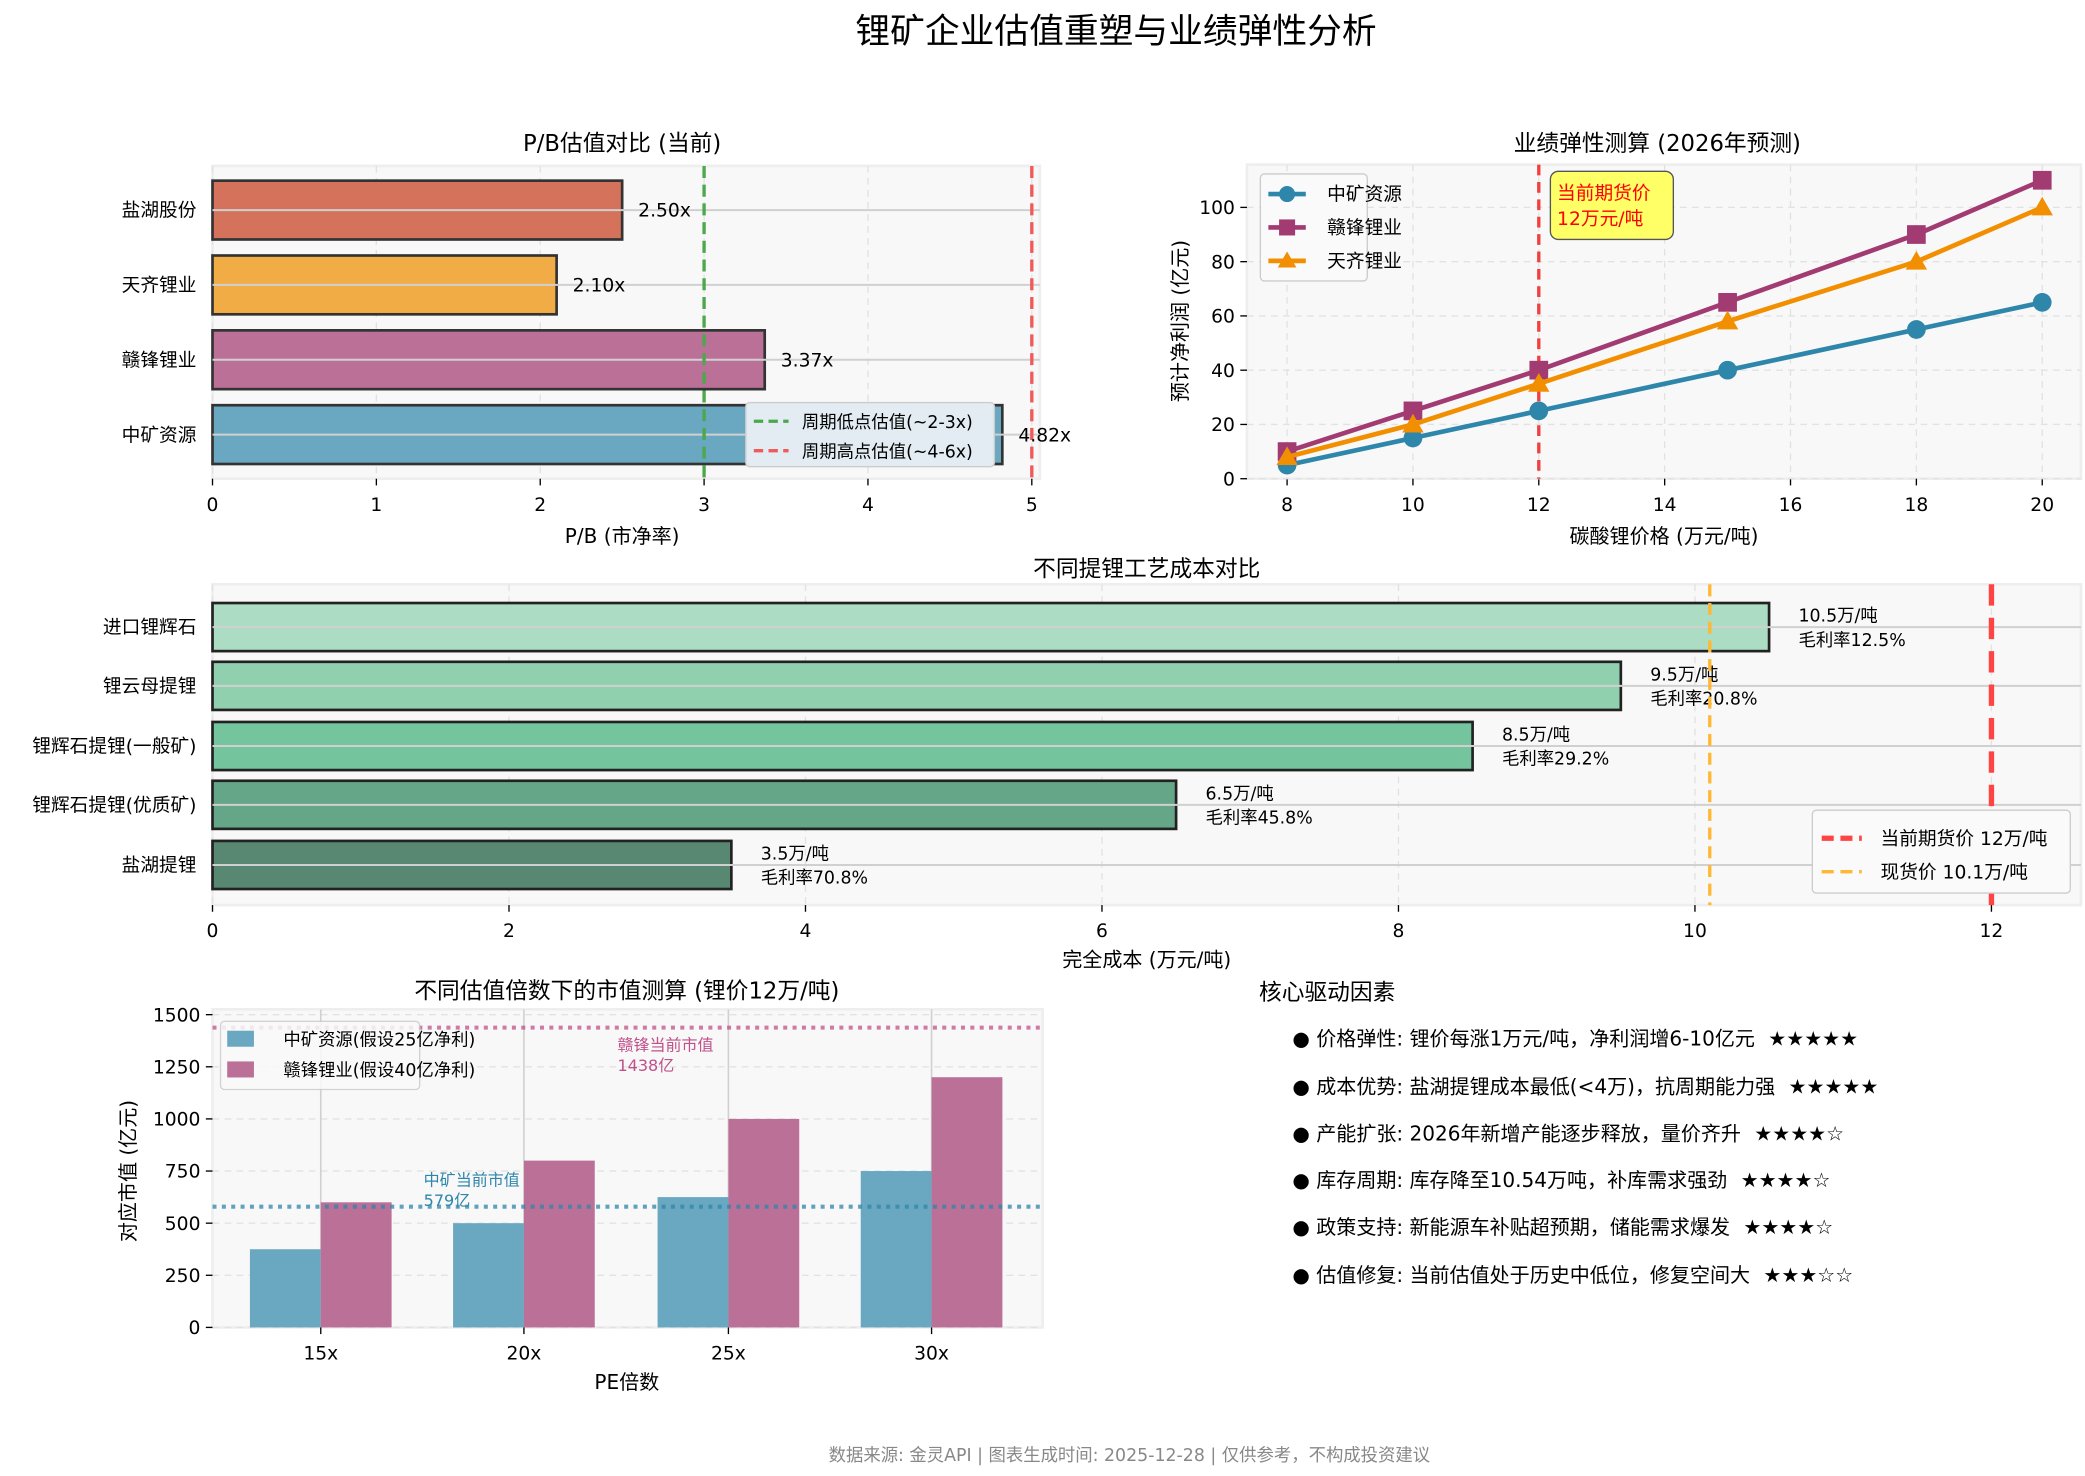 The width and height of the screenshot is (2085, 1476). I want to click on y-tick-label: 250, so click(183, 1276).